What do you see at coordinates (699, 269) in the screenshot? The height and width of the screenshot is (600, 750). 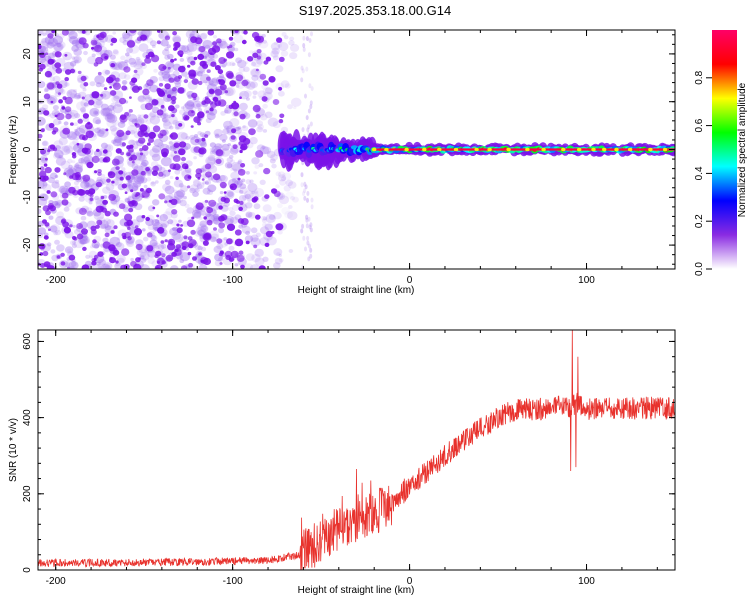 I see `colorbar-tick-label: 0.0` at bounding box center [699, 269].